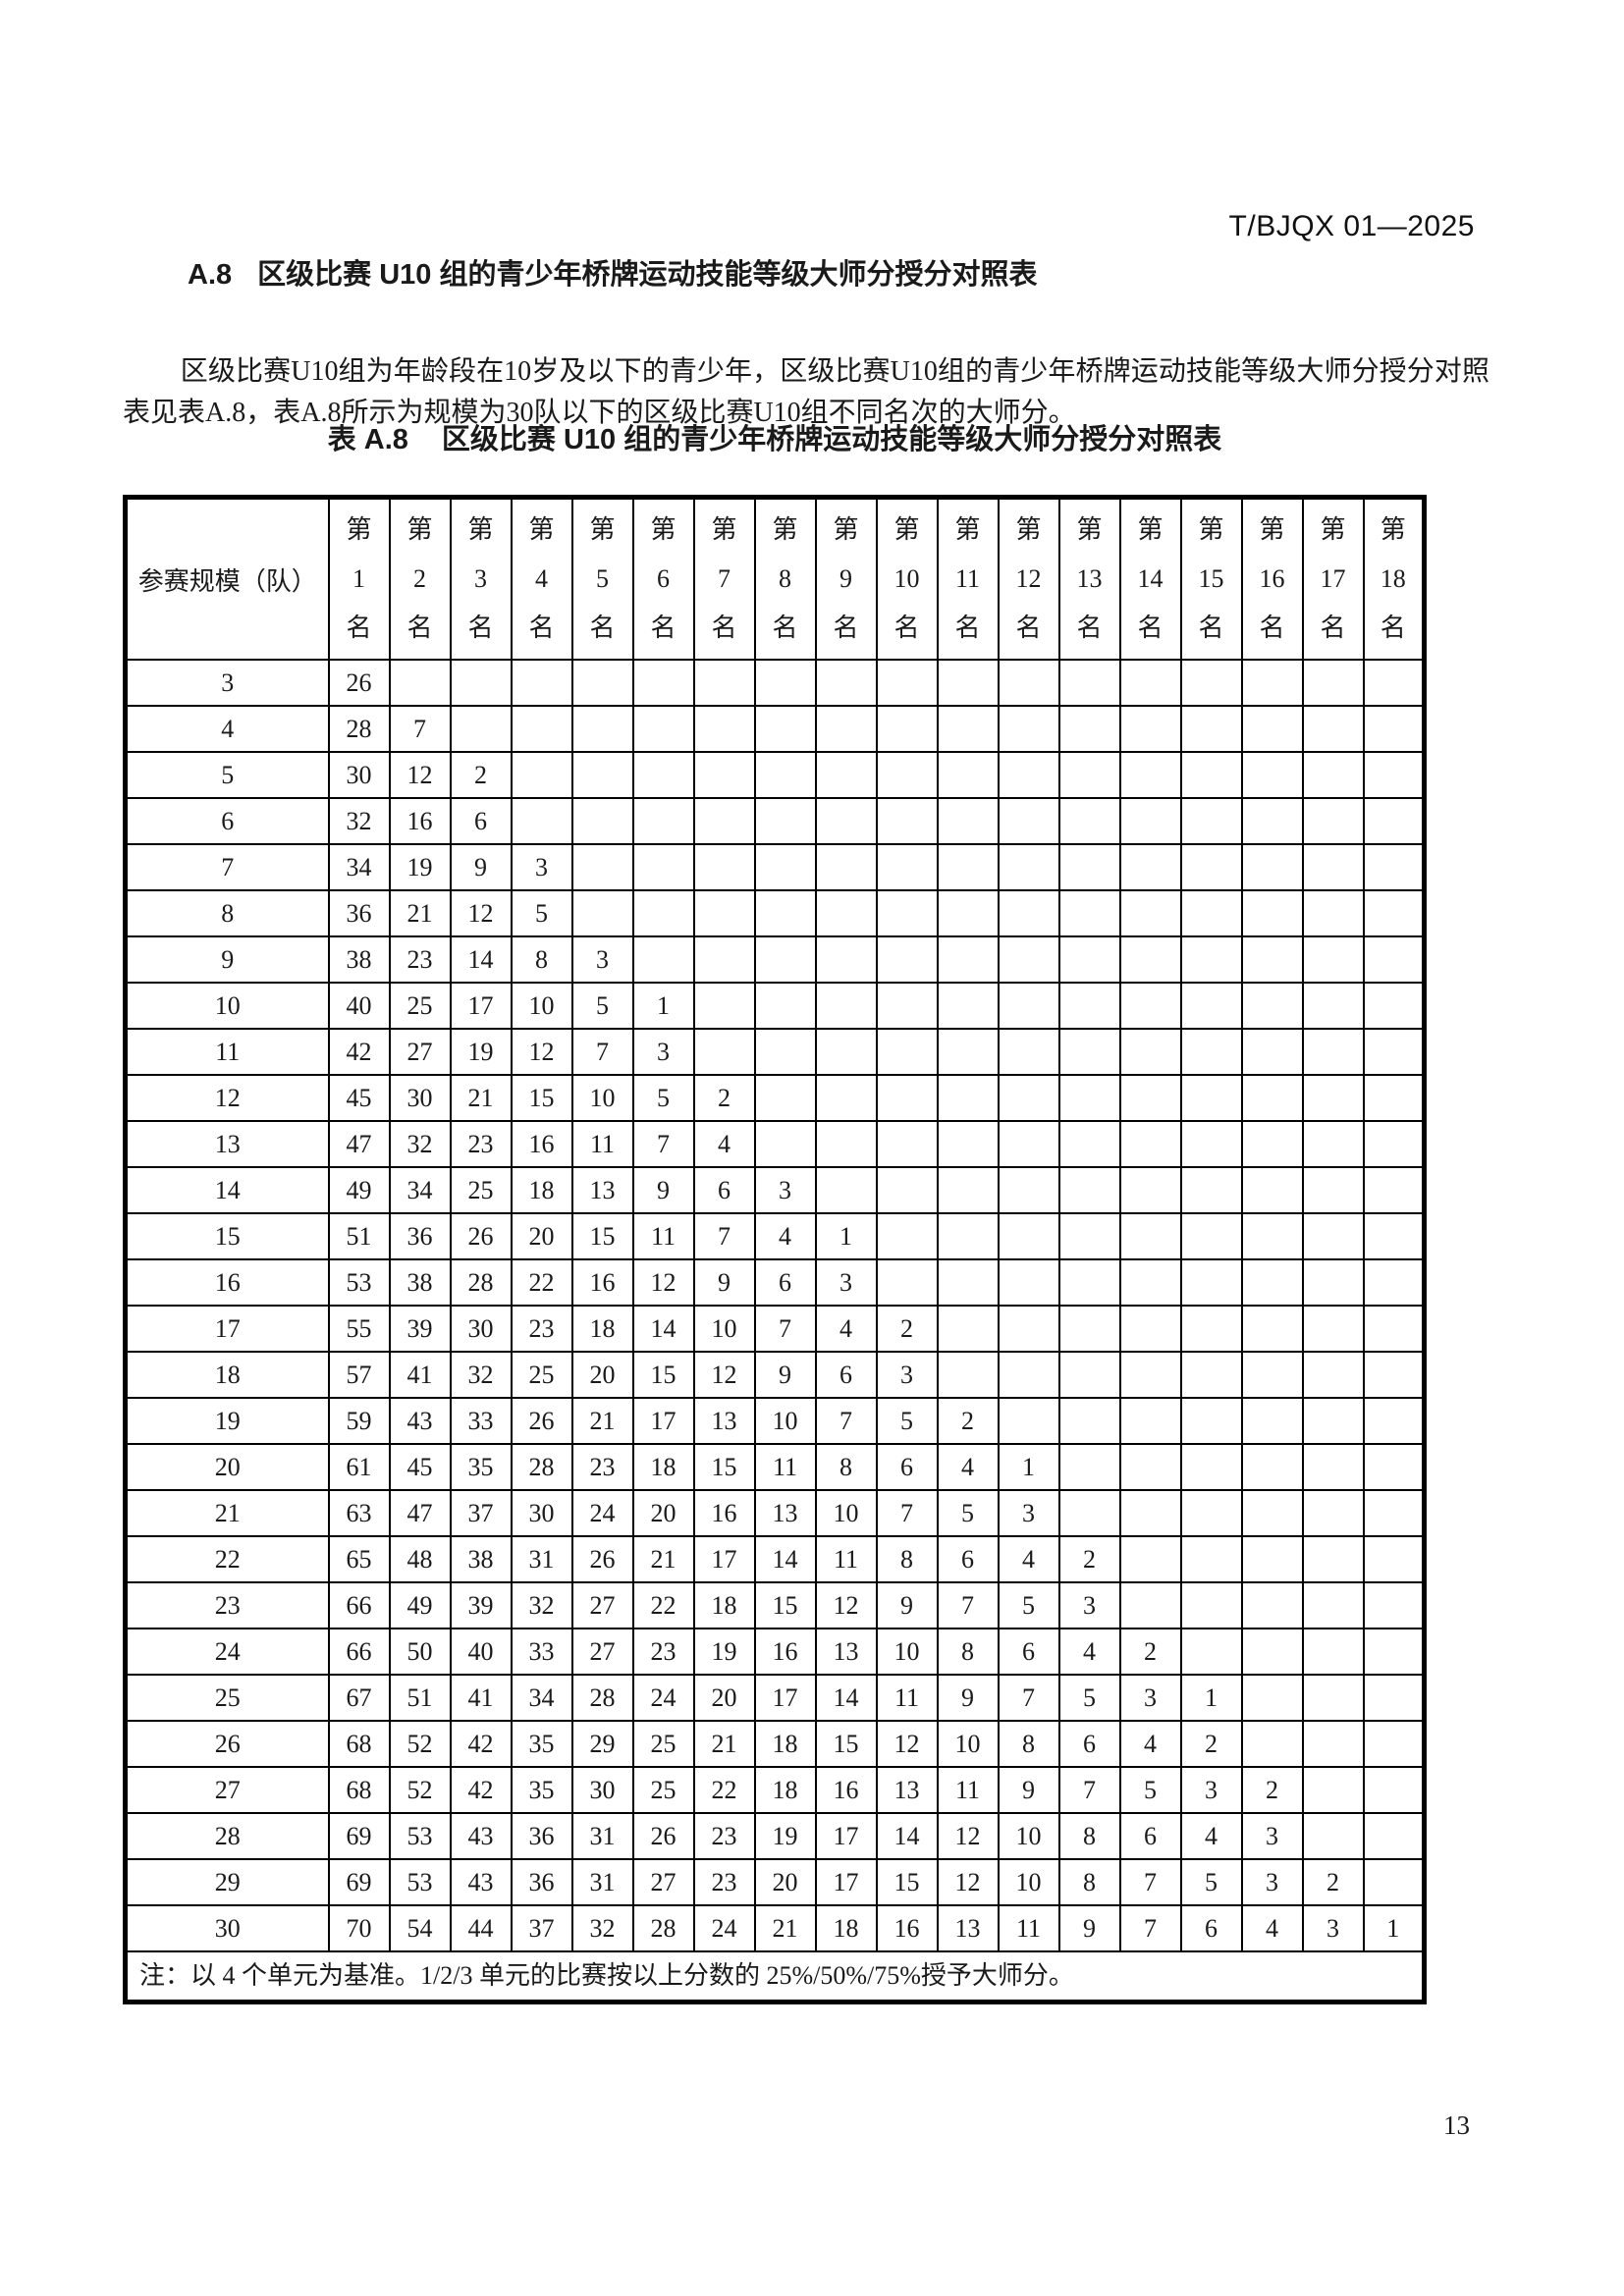 The width and height of the screenshot is (1624, 2296). What do you see at coordinates (420, 1098) in the screenshot?
I see `points-cell: 30` at bounding box center [420, 1098].